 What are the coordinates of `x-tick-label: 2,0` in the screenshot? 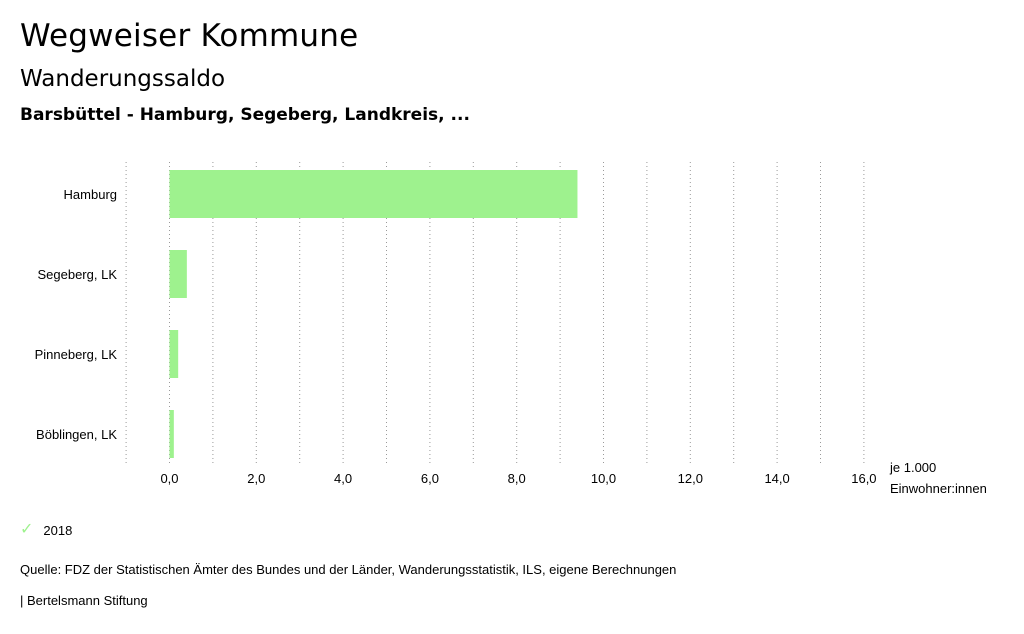 It's located at (256, 478).